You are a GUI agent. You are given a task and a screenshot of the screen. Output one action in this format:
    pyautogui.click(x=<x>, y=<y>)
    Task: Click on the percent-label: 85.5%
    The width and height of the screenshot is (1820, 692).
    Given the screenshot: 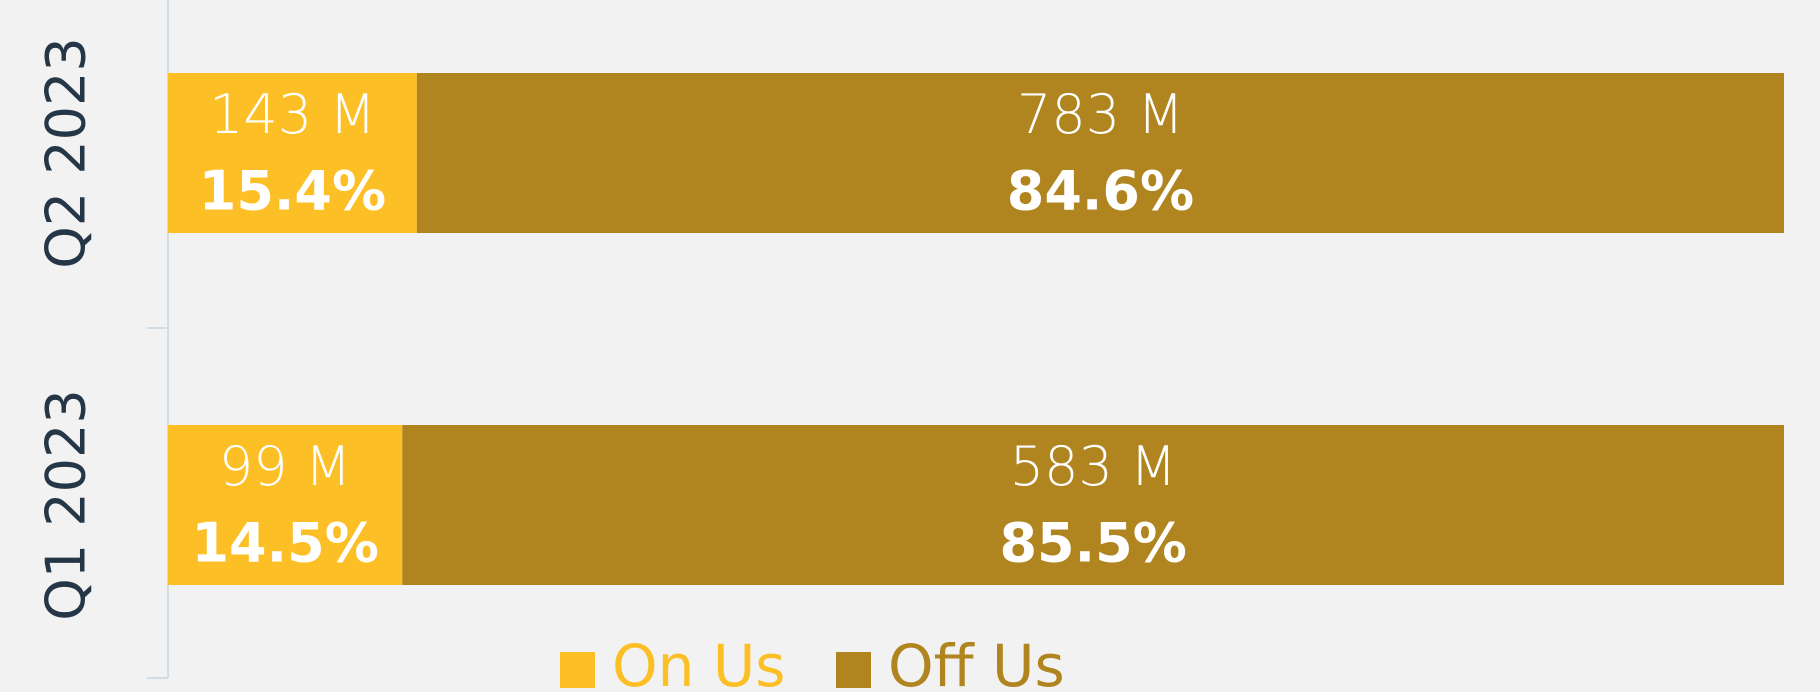 What is the action you would take?
    pyautogui.click(x=1092, y=543)
    